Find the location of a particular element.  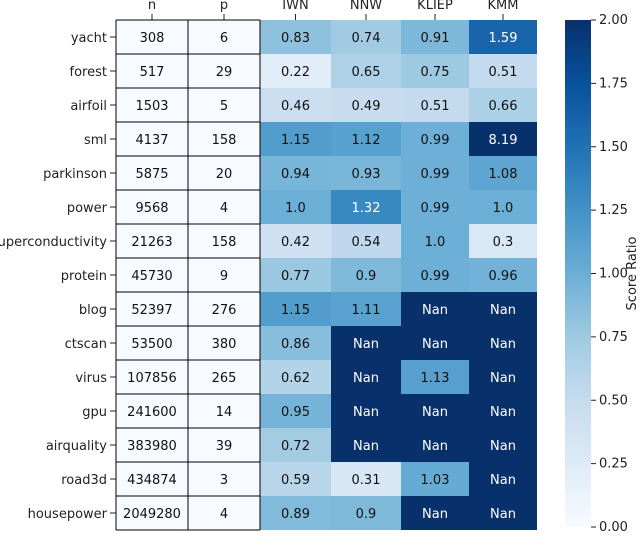

cell-value: 0.99 is located at coordinates (435, 174).